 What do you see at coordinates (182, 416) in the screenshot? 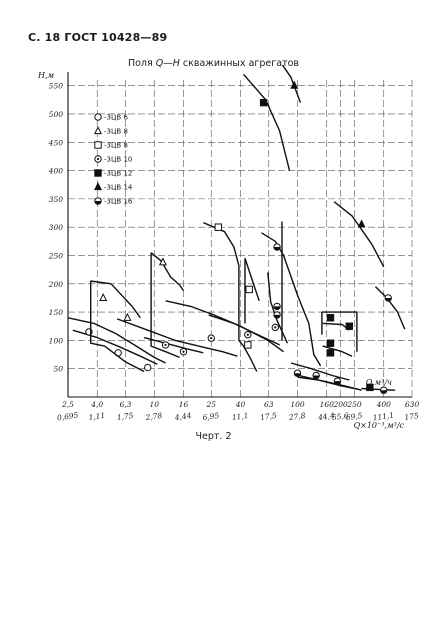
I see `x-tick-label-bottom: 4,44` at bounding box center [182, 416].